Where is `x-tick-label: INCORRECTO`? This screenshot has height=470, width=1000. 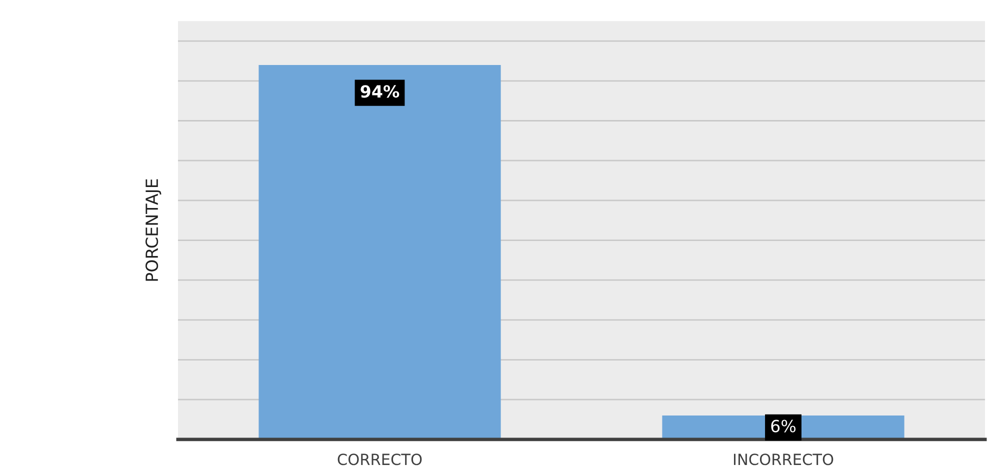
x-tick-label: INCORRECTO is located at coordinates (784, 460).